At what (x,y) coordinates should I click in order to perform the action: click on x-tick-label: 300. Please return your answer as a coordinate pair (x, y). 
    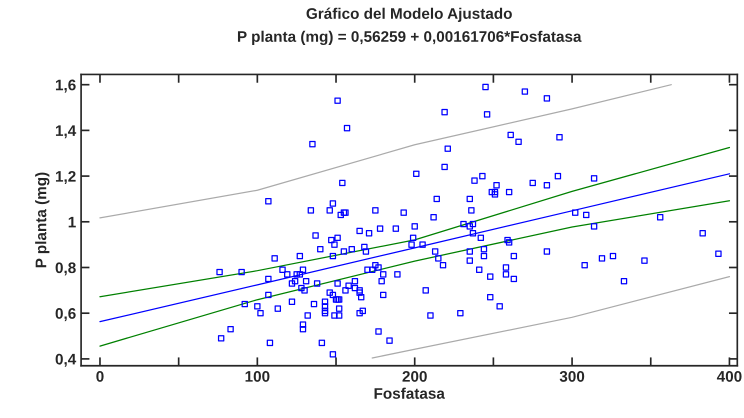
    Looking at the image, I should click on (572, 376).